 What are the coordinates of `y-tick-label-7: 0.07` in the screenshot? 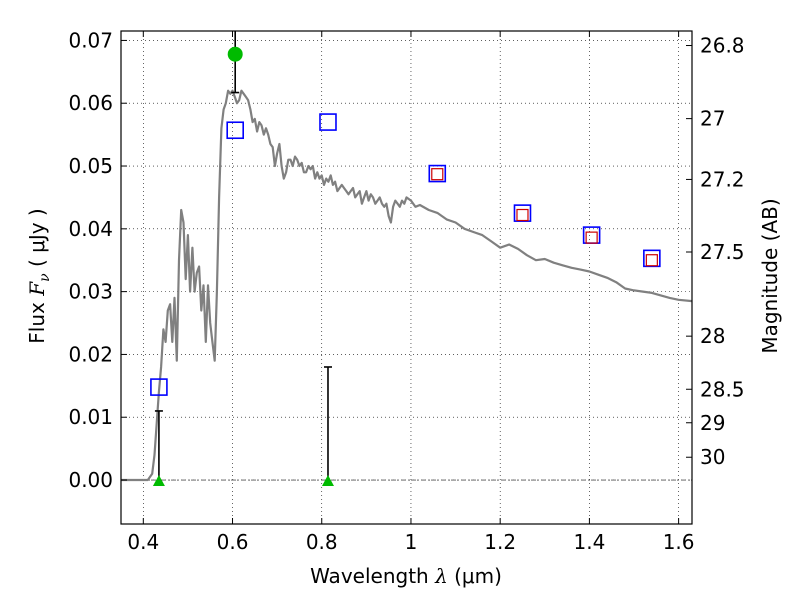 It's located at (90, 40).